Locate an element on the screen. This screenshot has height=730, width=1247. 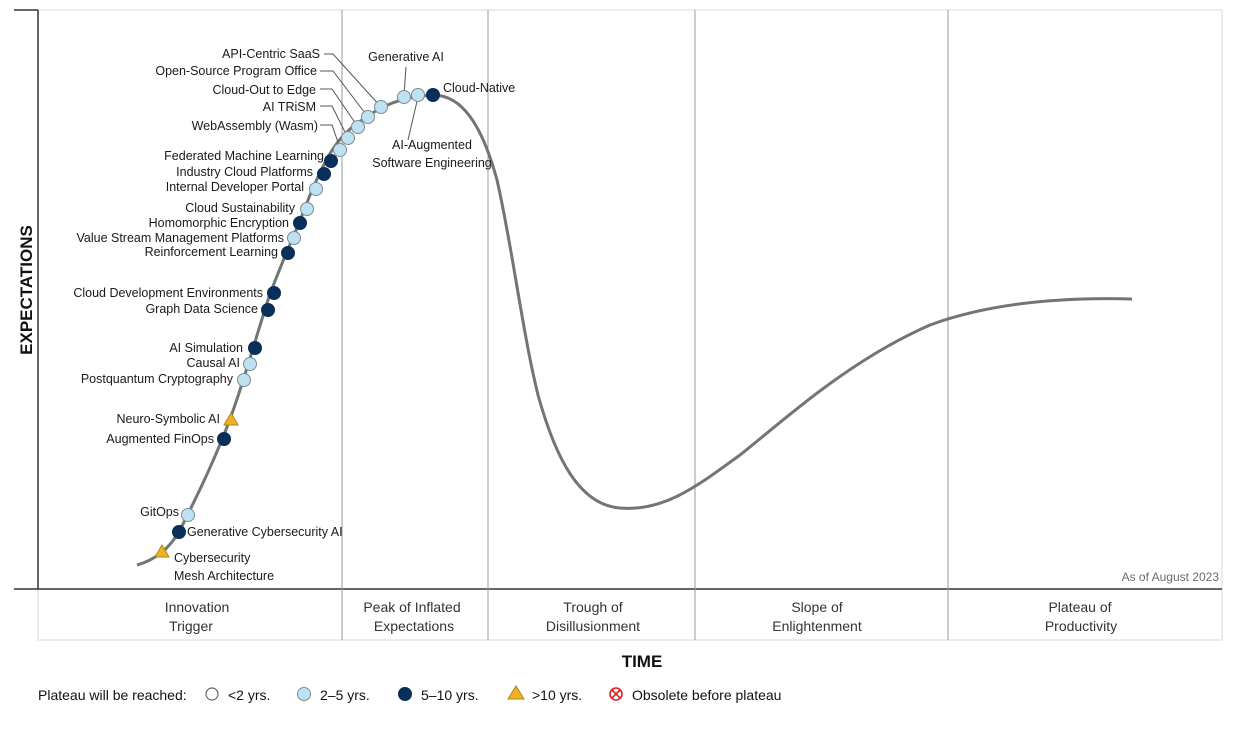
leader-ai-trism is located at coordinates (334, 122).